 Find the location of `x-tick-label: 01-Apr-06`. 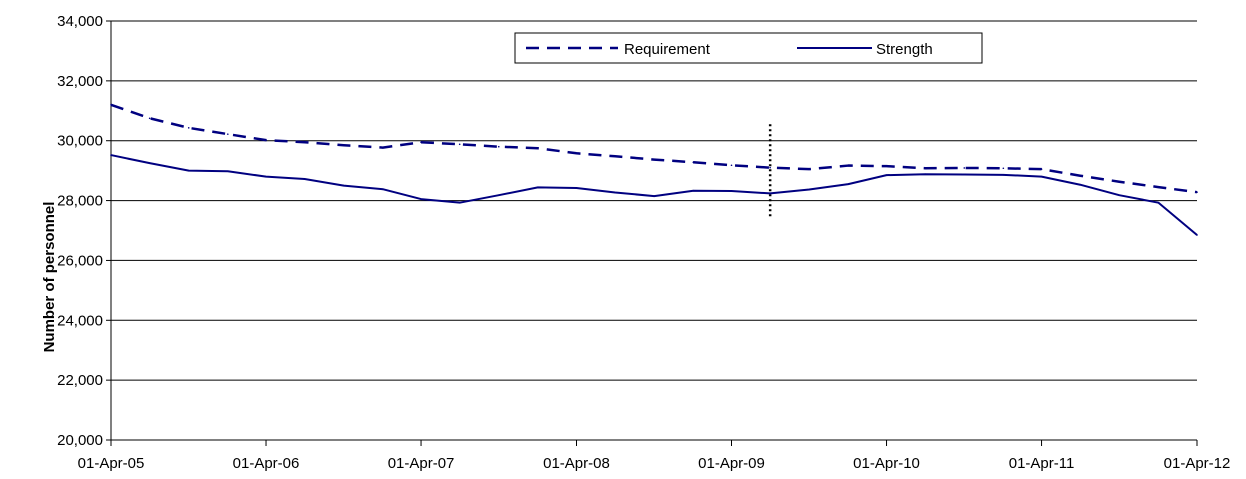

x-tick-label: 01-Apr-06 is located at coordinates (266, 463).